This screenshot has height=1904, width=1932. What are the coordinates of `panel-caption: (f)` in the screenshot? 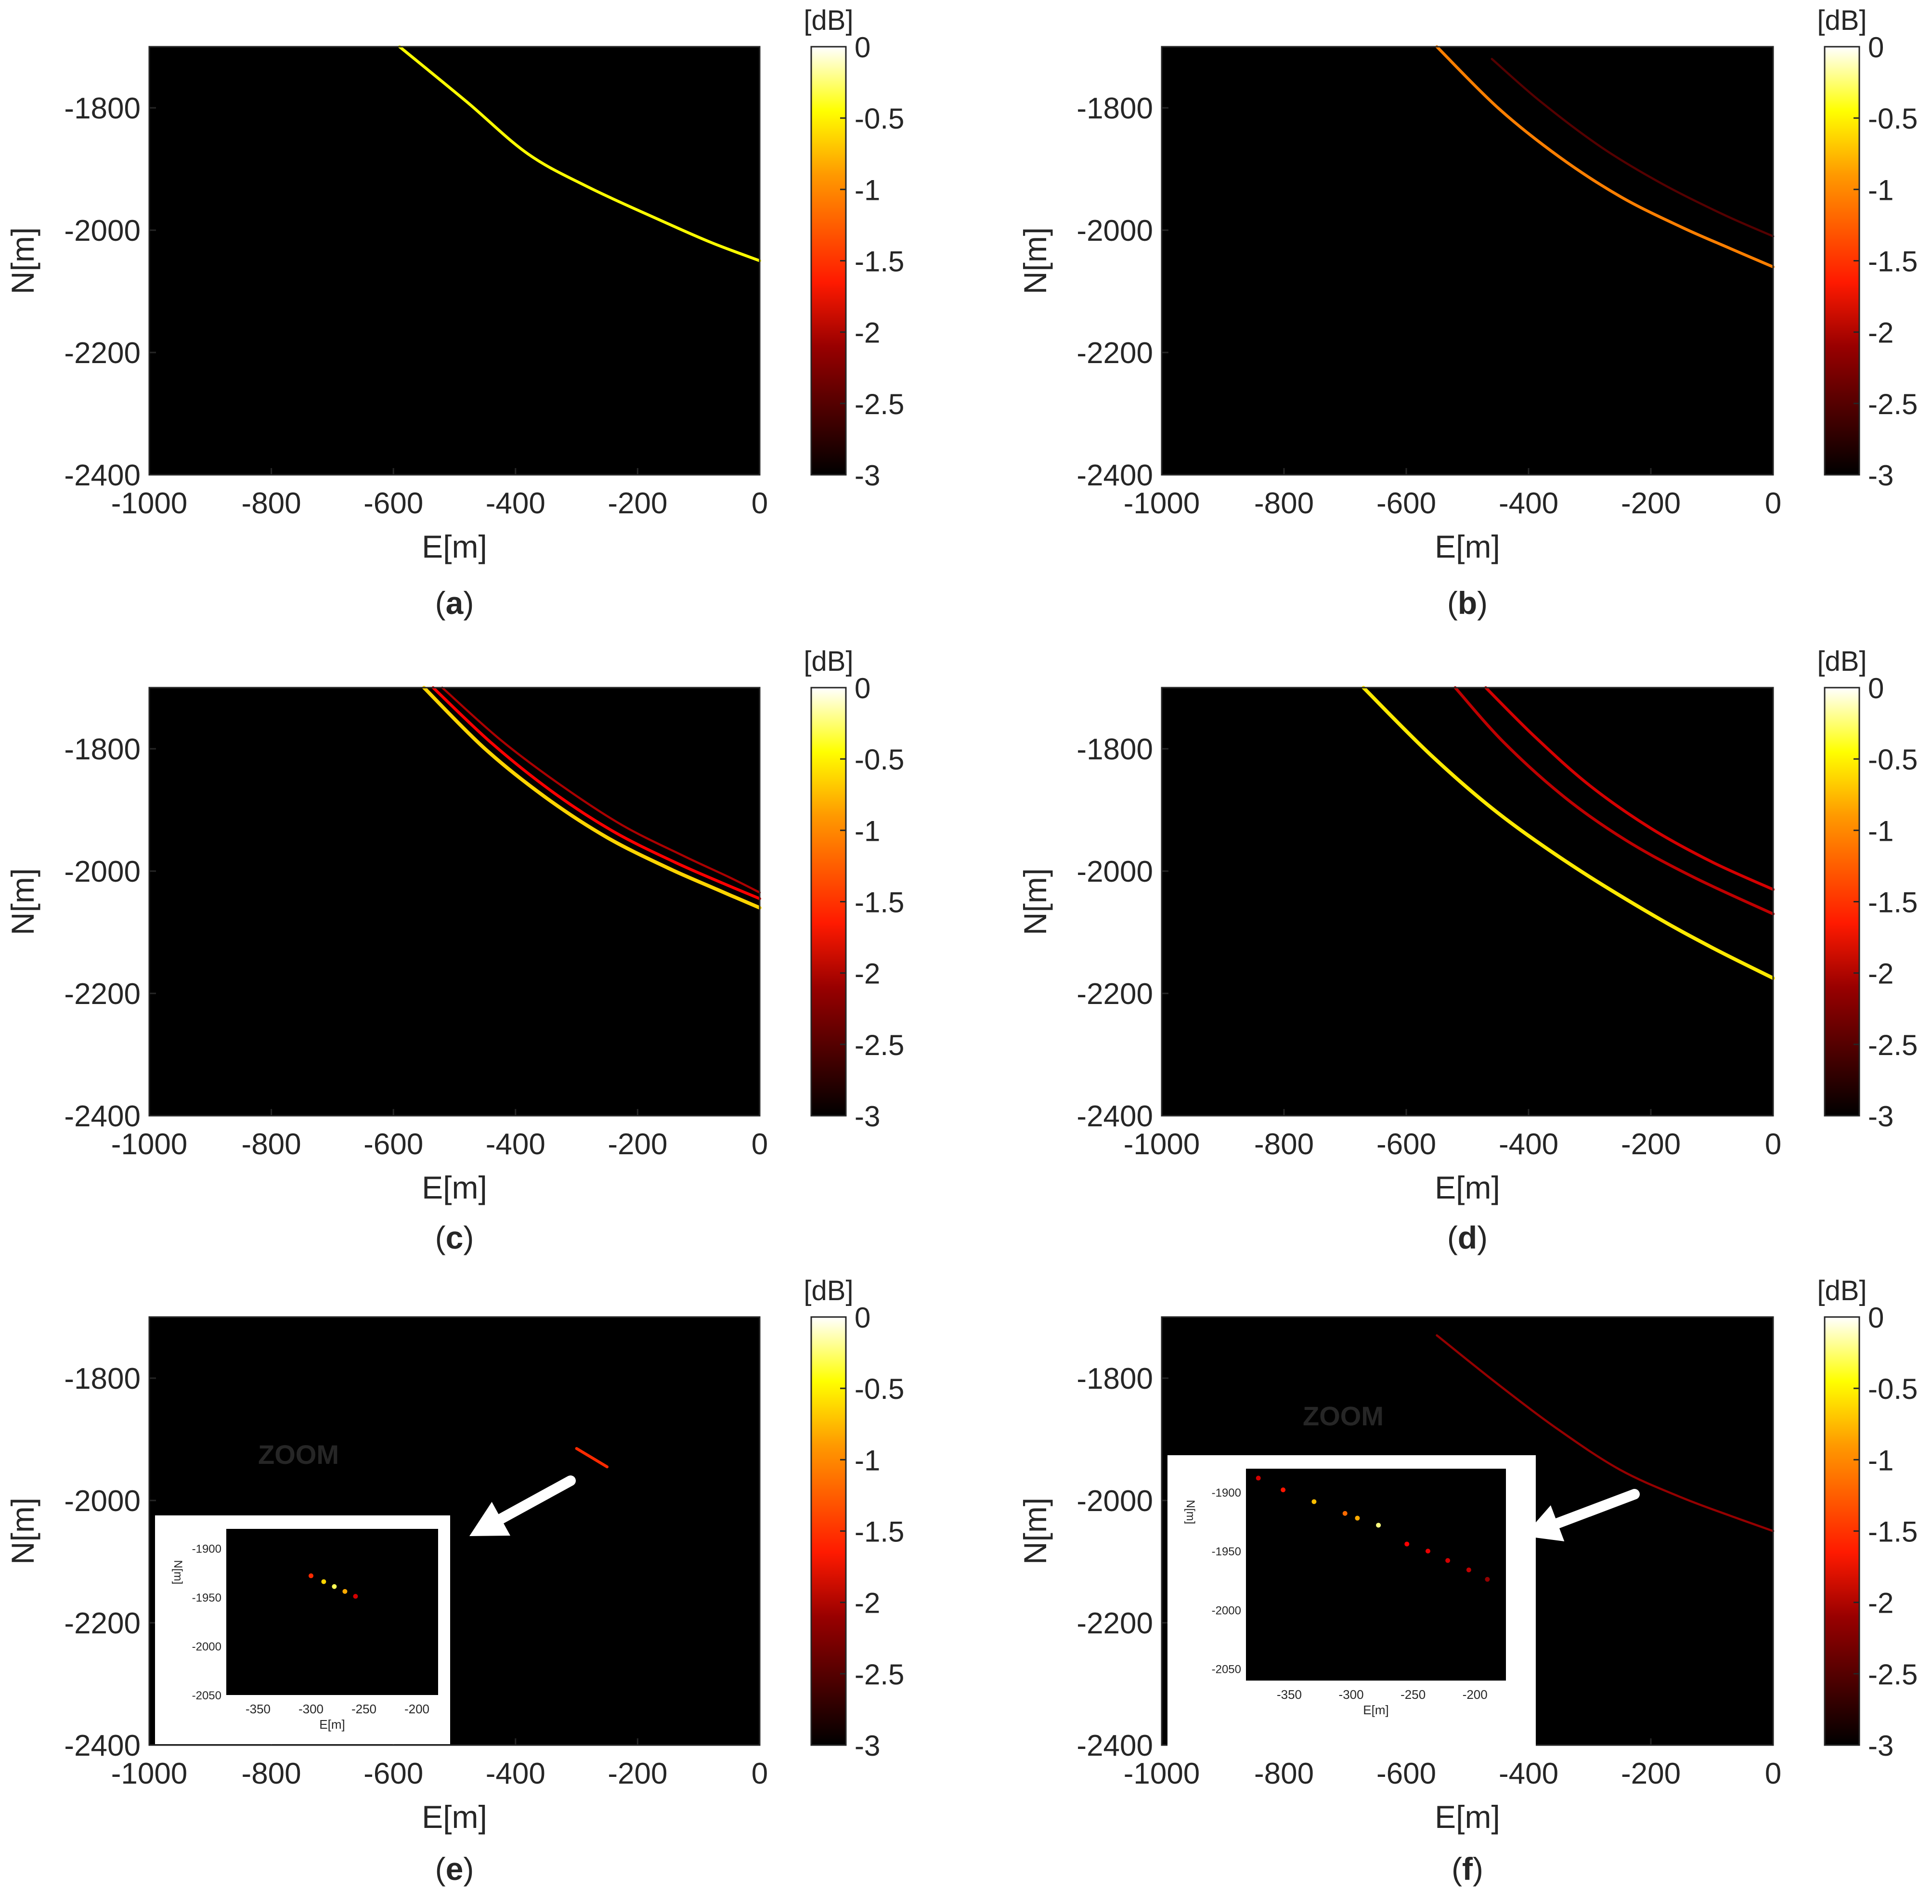 It's located at (1467, 1869).